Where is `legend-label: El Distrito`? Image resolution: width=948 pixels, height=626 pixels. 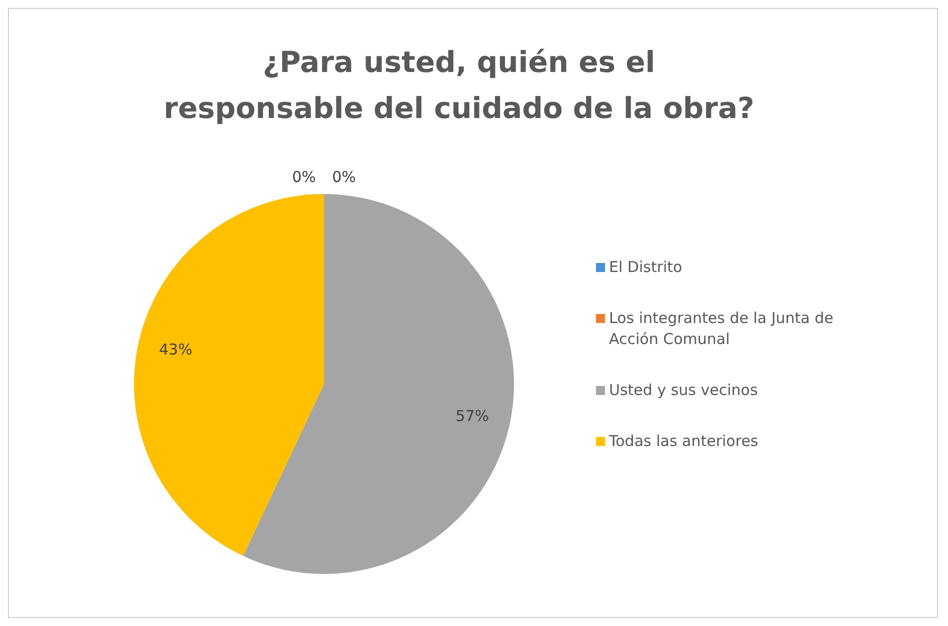
legend-label: El Distrito is located at coordinates (646, 267).